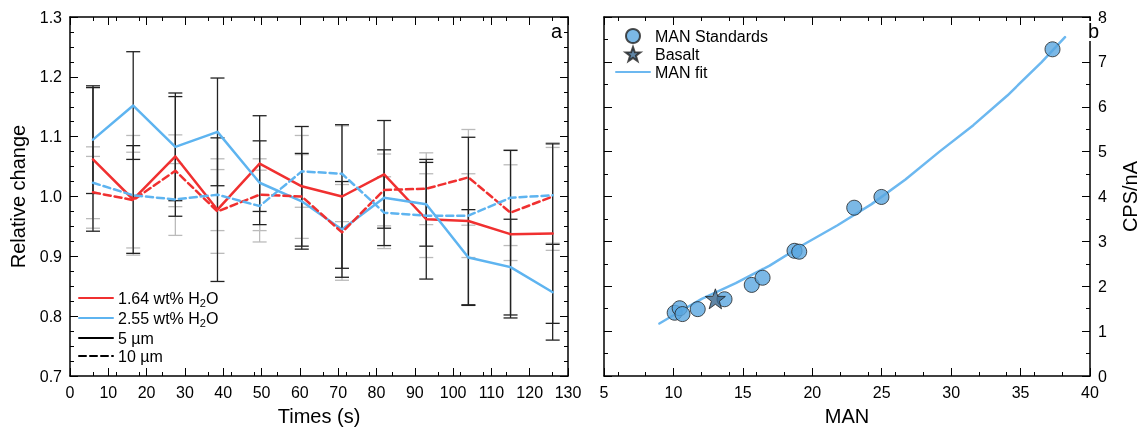 The width and height of the screenshot is (1148, 431). Describe the element at coordinates (568, 392) in the screenshot. I see `x-tick-label: 130` at that location.